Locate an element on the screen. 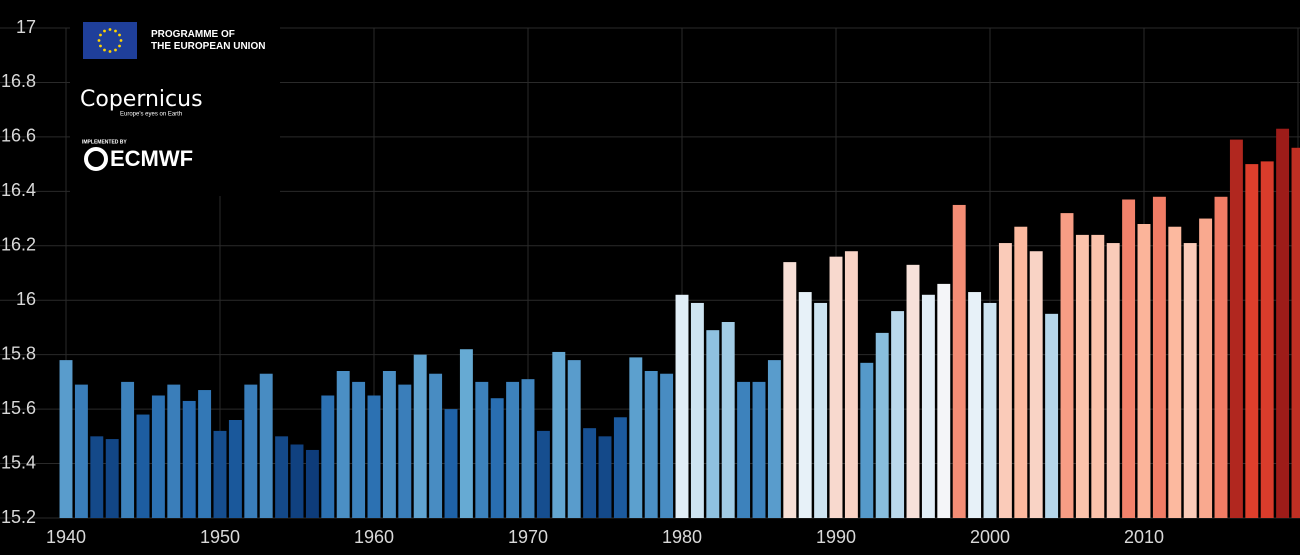  x-tick-label: 1960 is located at coordinates (374, 537).